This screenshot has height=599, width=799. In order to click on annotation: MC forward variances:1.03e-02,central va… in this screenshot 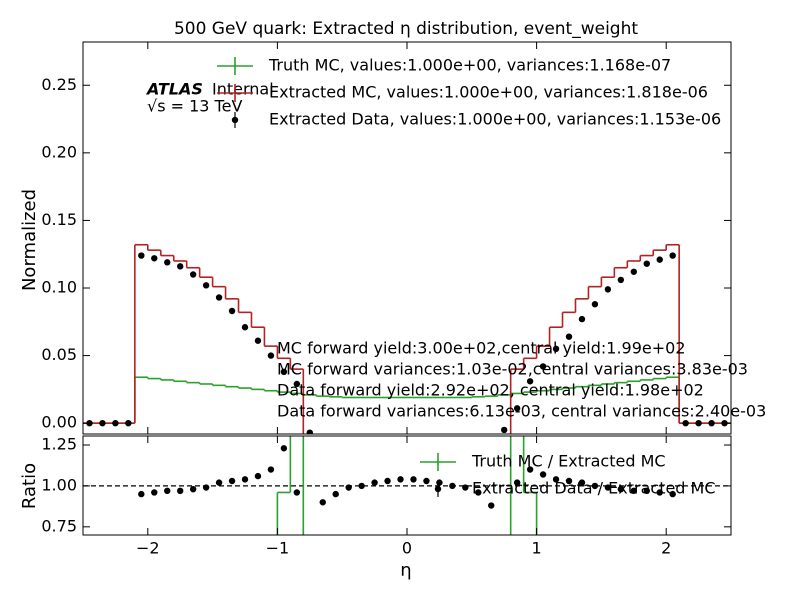, I will do `click(512, 369)`.